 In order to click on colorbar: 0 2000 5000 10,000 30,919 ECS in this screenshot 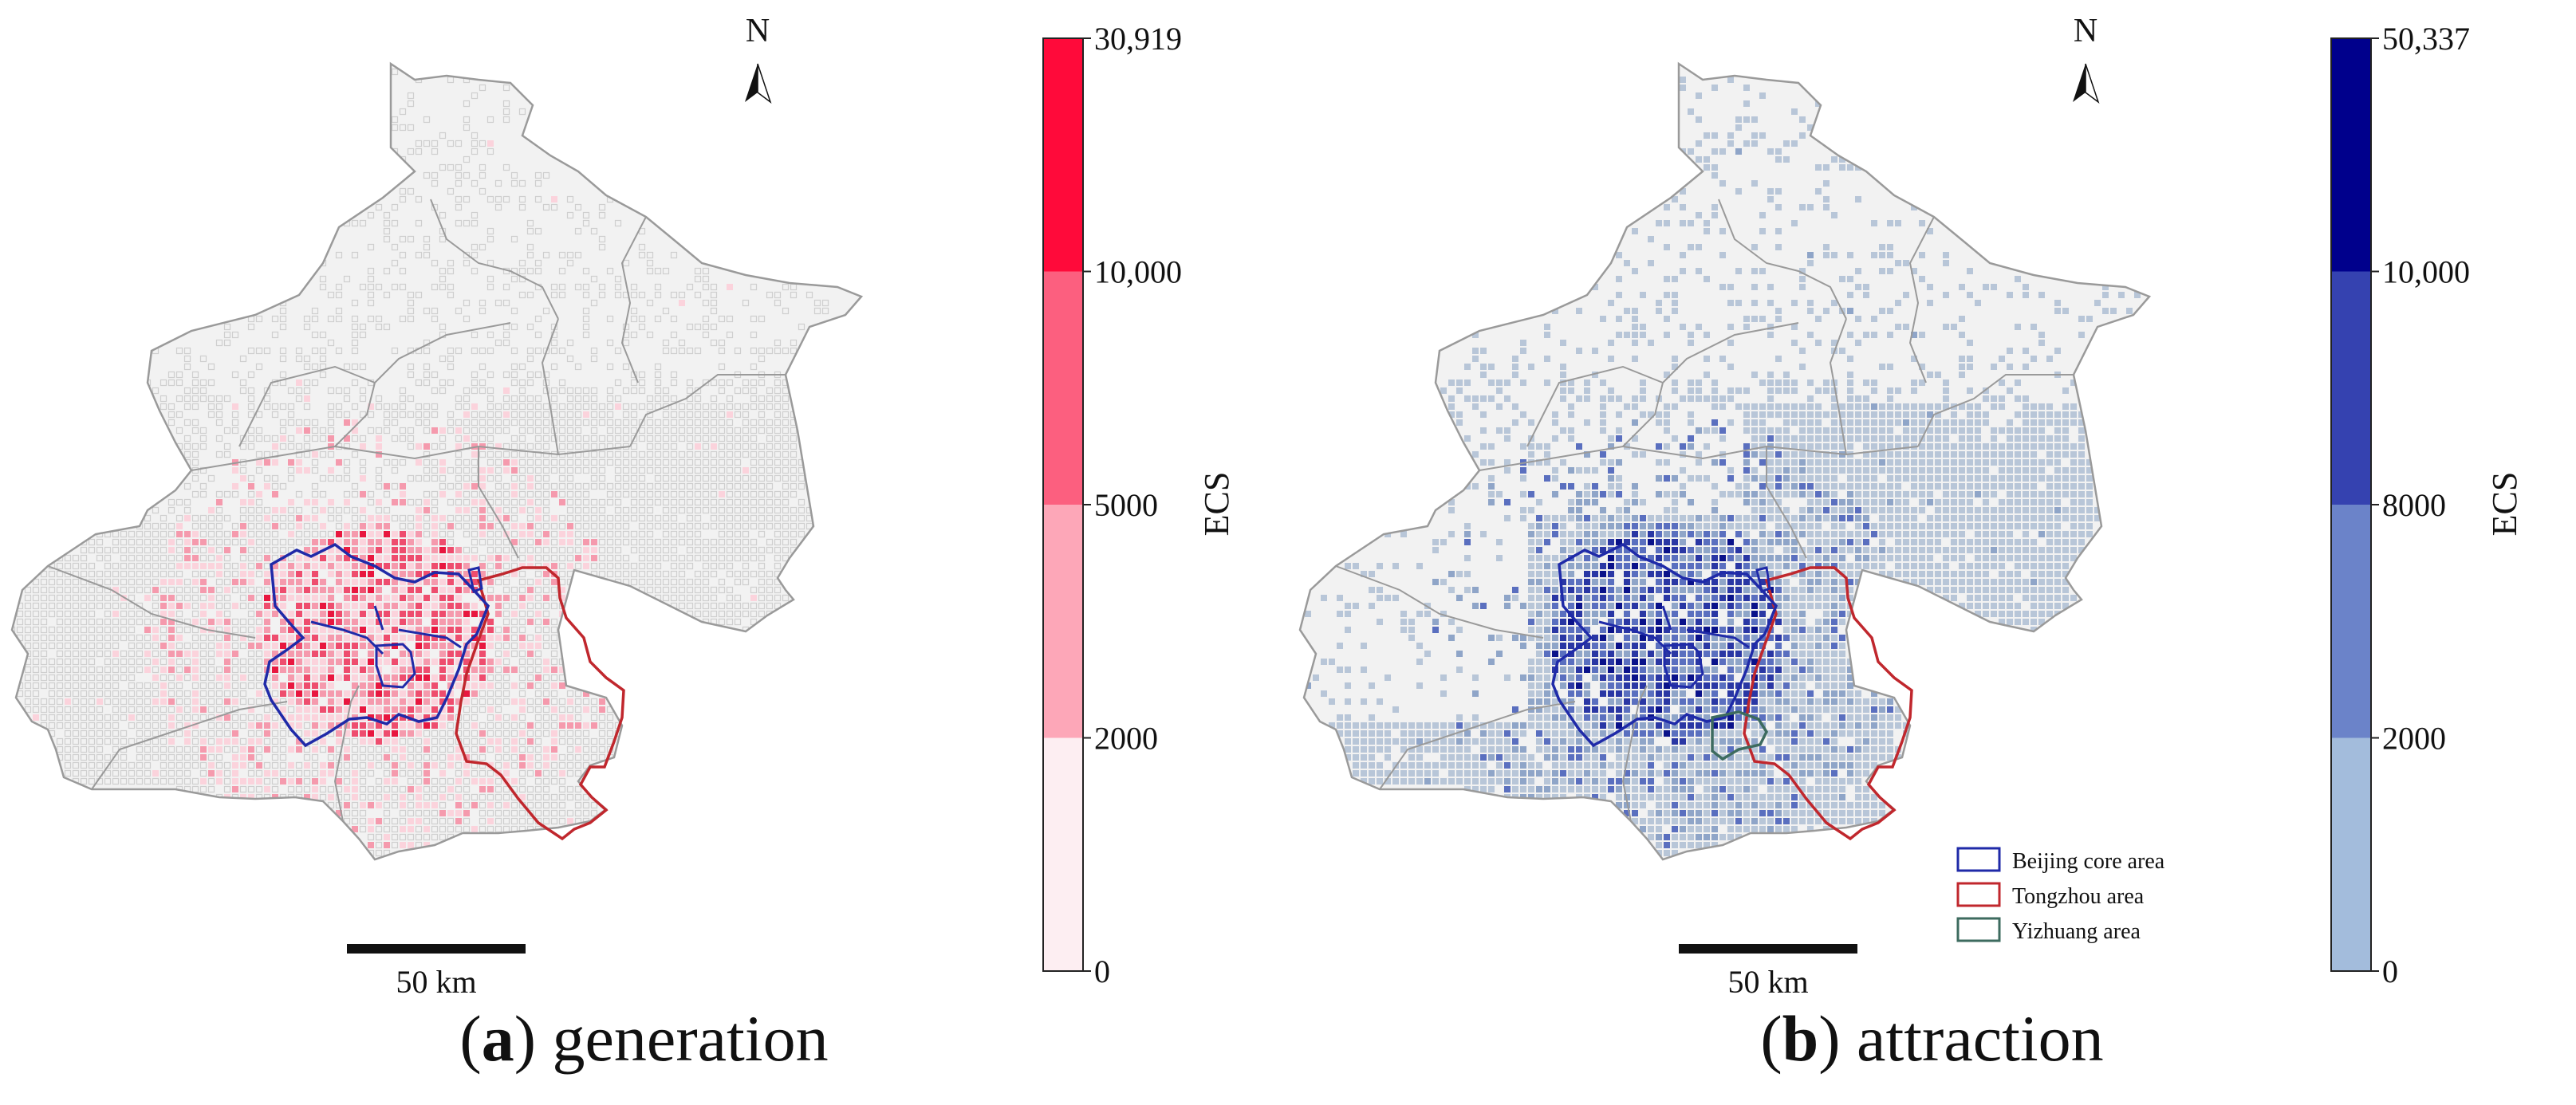, I will do `click(1139, 505)`.